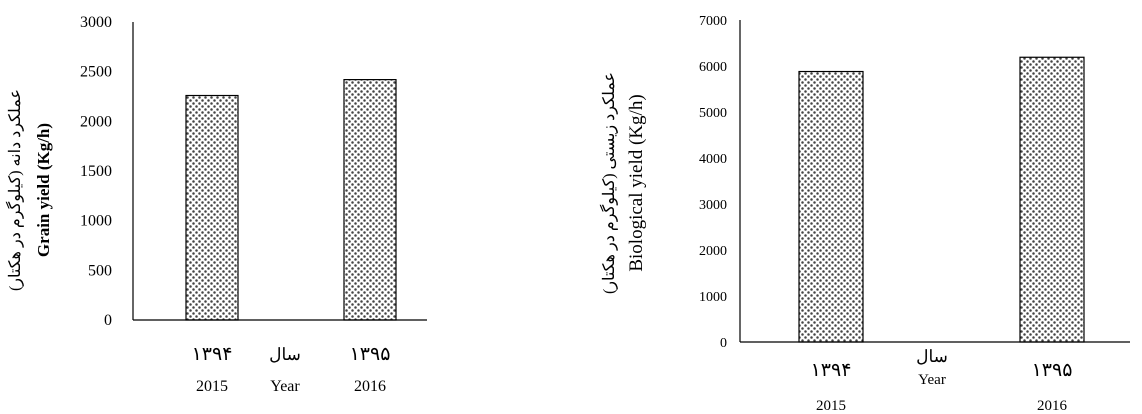  I want to click on y-tick-label: 4000, so click(713, 159).